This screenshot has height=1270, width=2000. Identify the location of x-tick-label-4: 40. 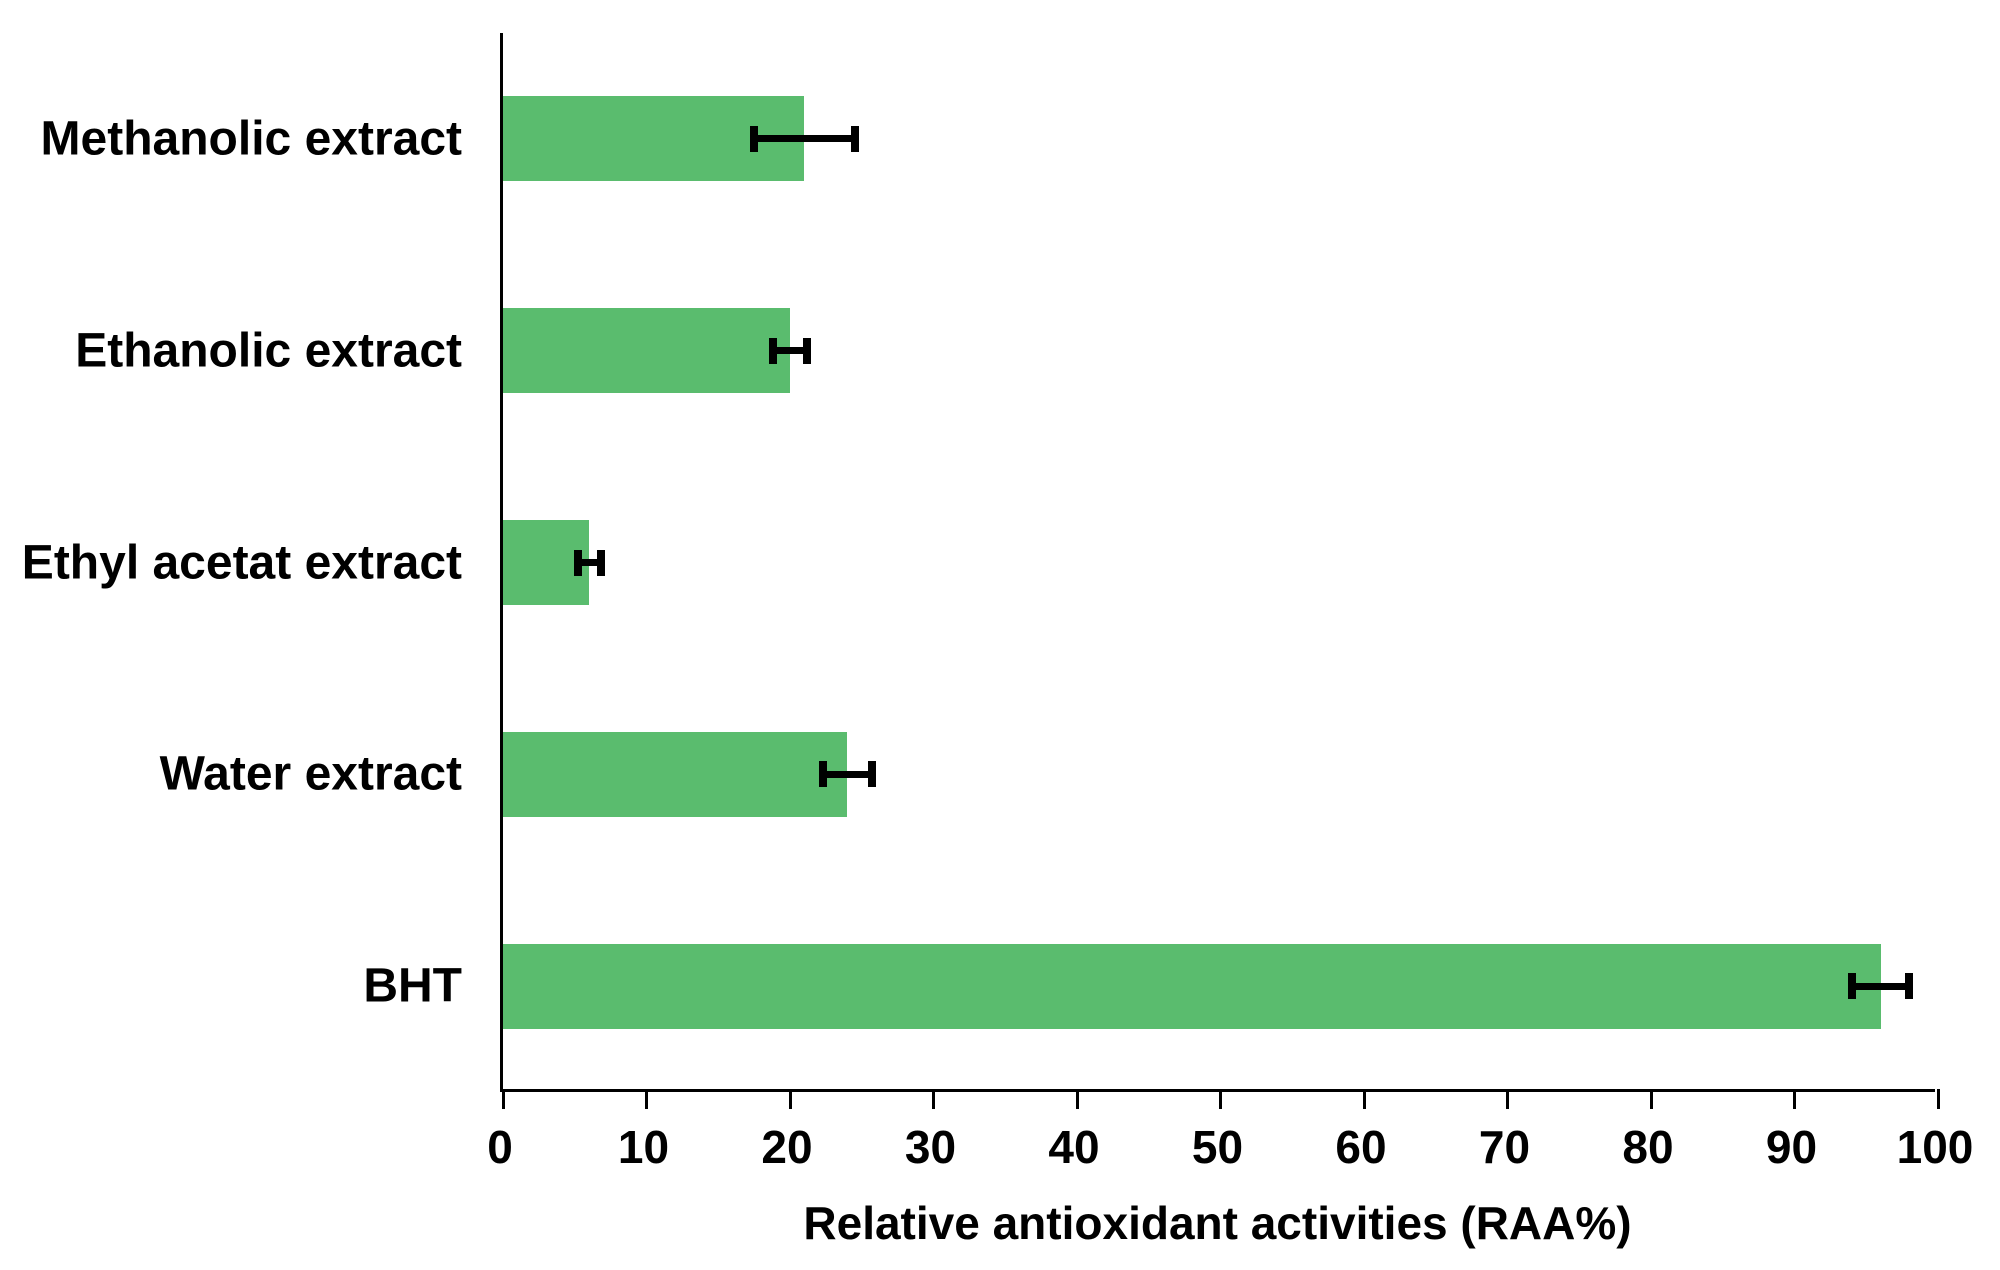
(1074, 1147).